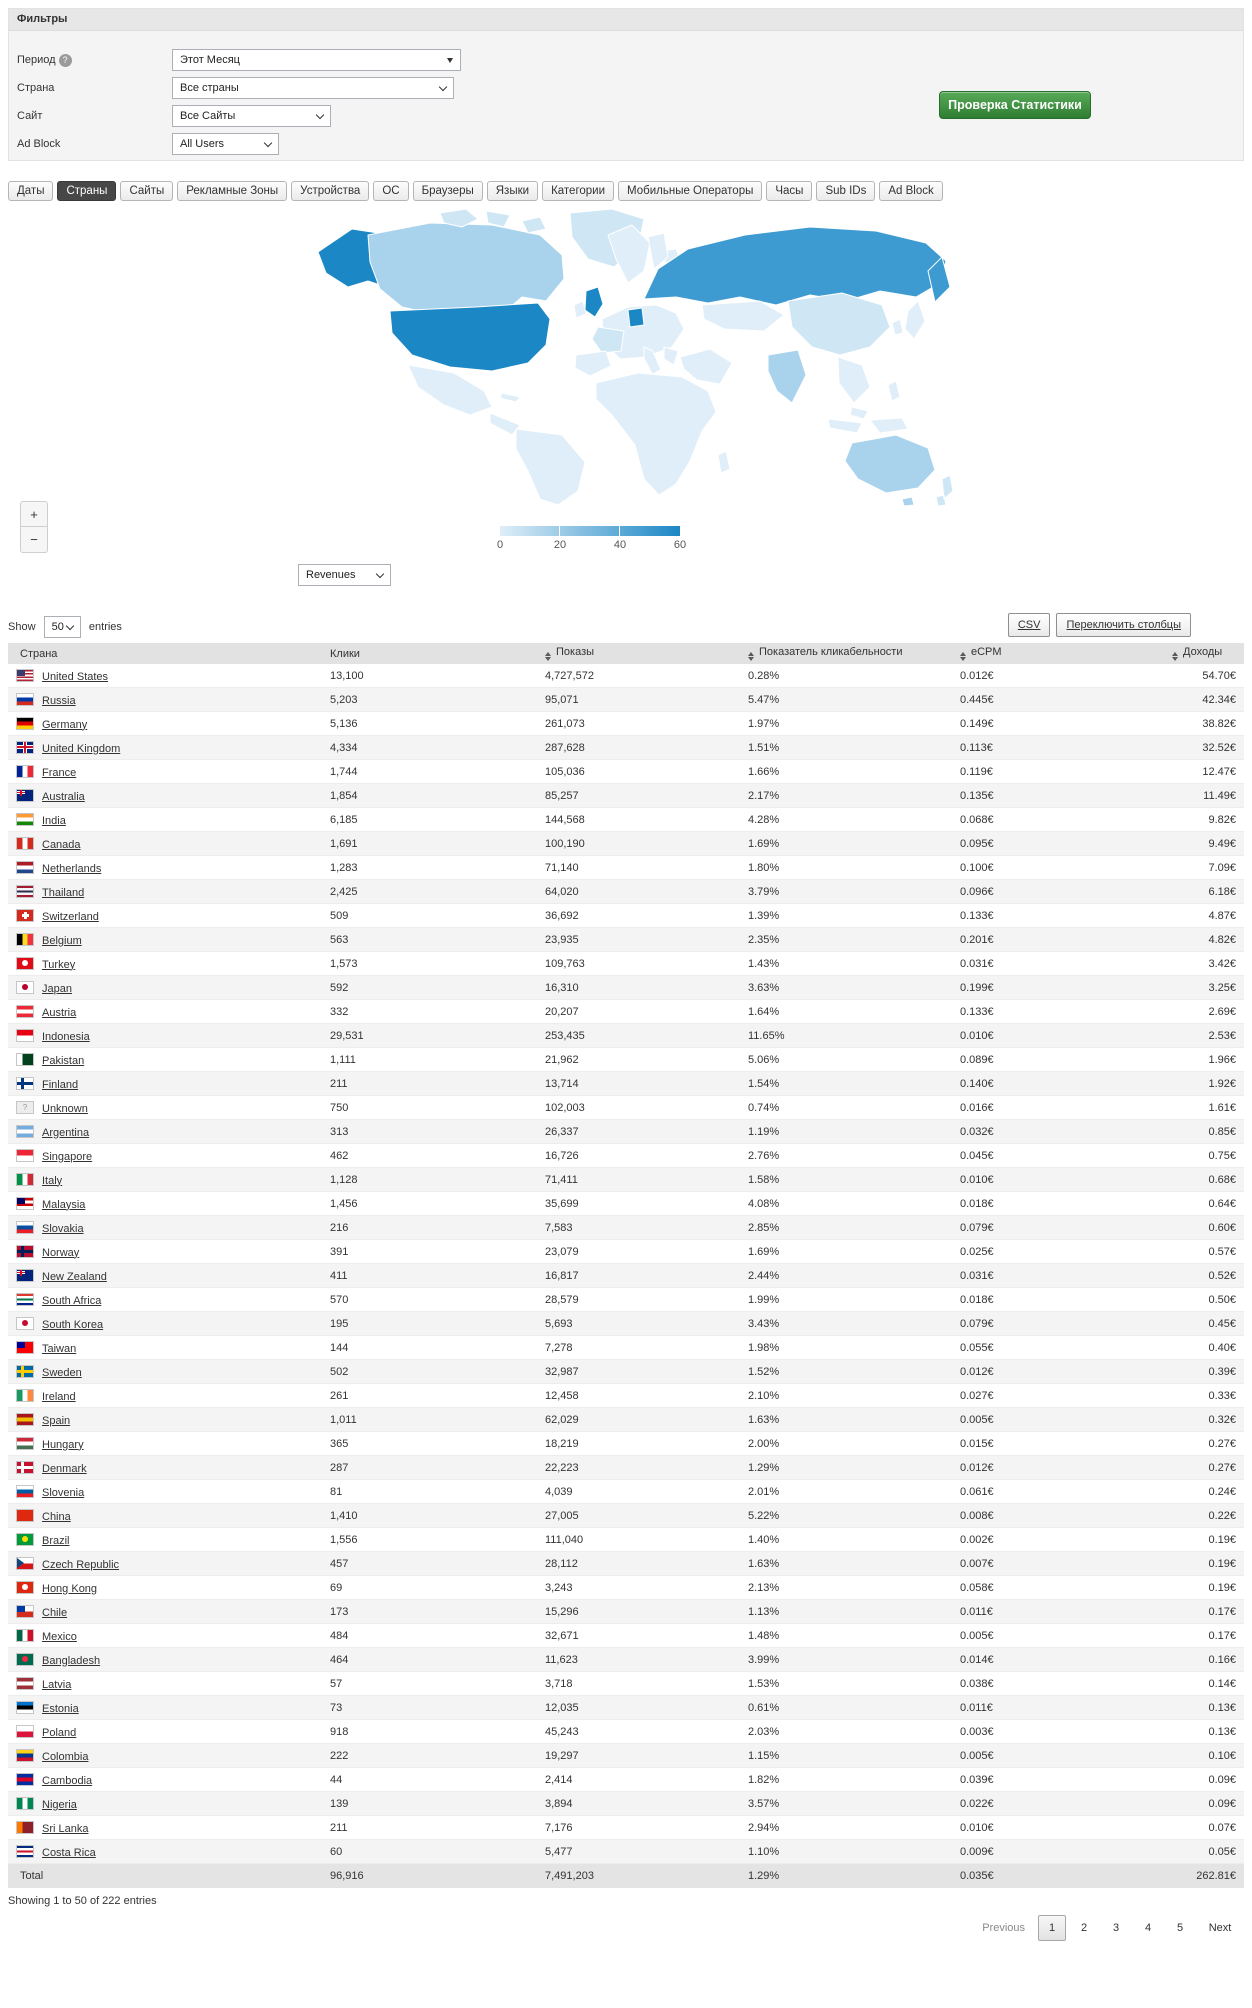 The width and height of the screenshot is (1252, 2008). What do you see at coordinates (839, 324) in the screenshot?
I see `map-region-china` at bounding box center [839, 324].